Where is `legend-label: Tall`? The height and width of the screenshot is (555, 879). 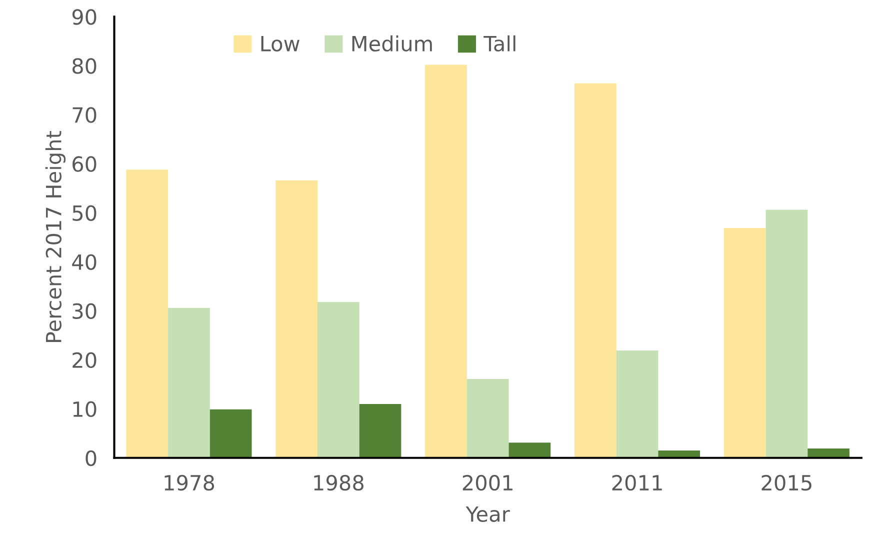 legend-label: Tall is located at coordinates (500, 43).